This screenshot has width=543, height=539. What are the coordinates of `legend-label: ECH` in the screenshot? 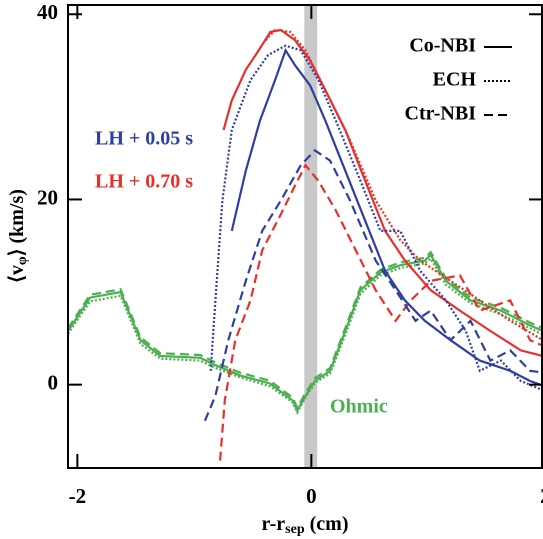 It's located at (455, 80).